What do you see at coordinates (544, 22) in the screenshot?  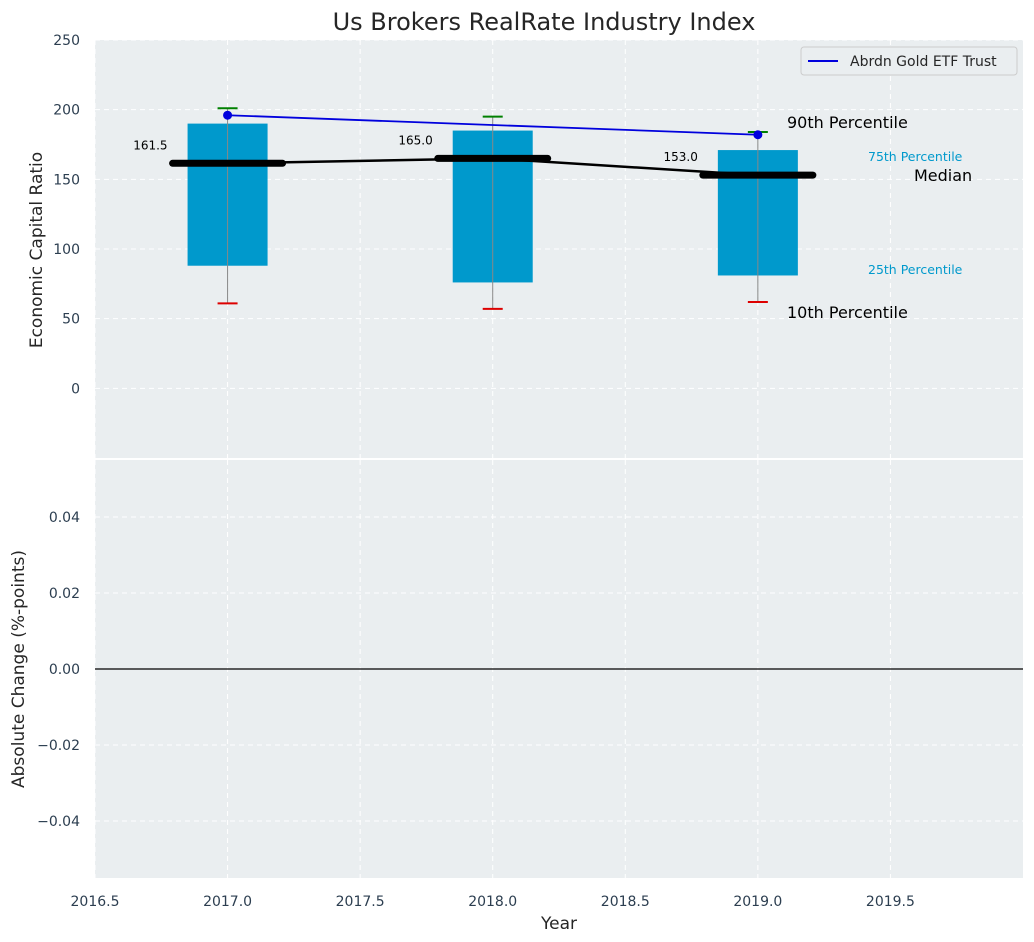 I see `chart-title: Us Brokers RealRate Industry Index` at bounding box center [544, 22].